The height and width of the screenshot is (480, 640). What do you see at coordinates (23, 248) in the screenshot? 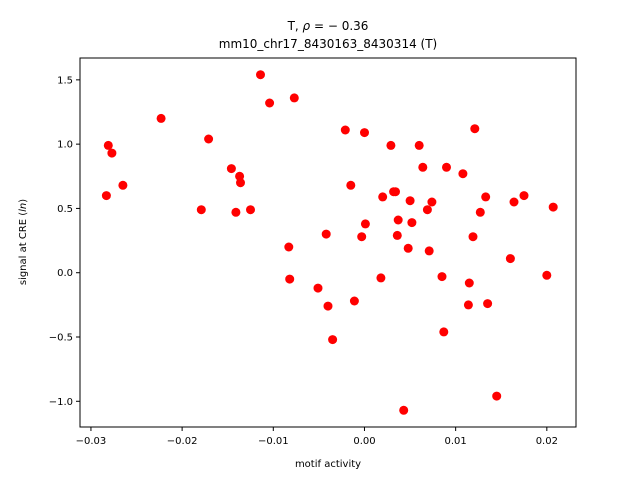
I see `y-axis-label-prefix: signal at CRE (` at bounding box center [23, 248].